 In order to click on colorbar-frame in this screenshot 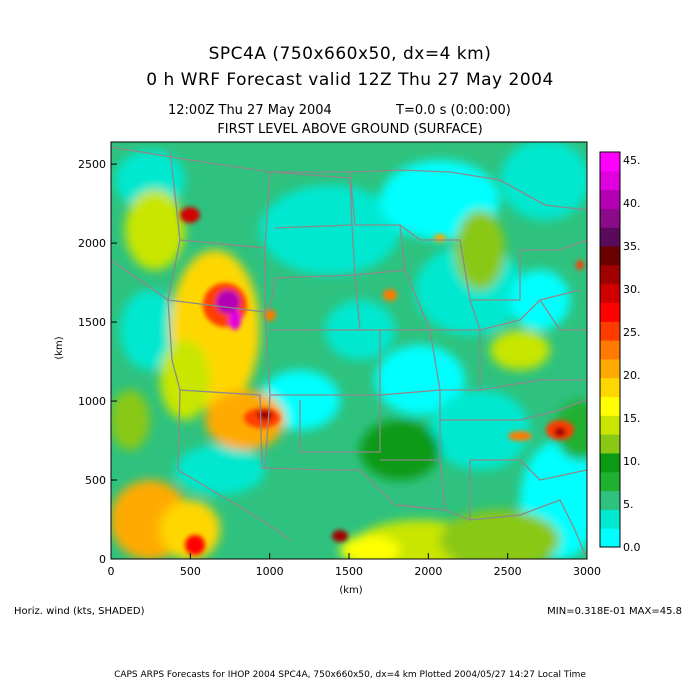, I will do `click(610, 349)`.